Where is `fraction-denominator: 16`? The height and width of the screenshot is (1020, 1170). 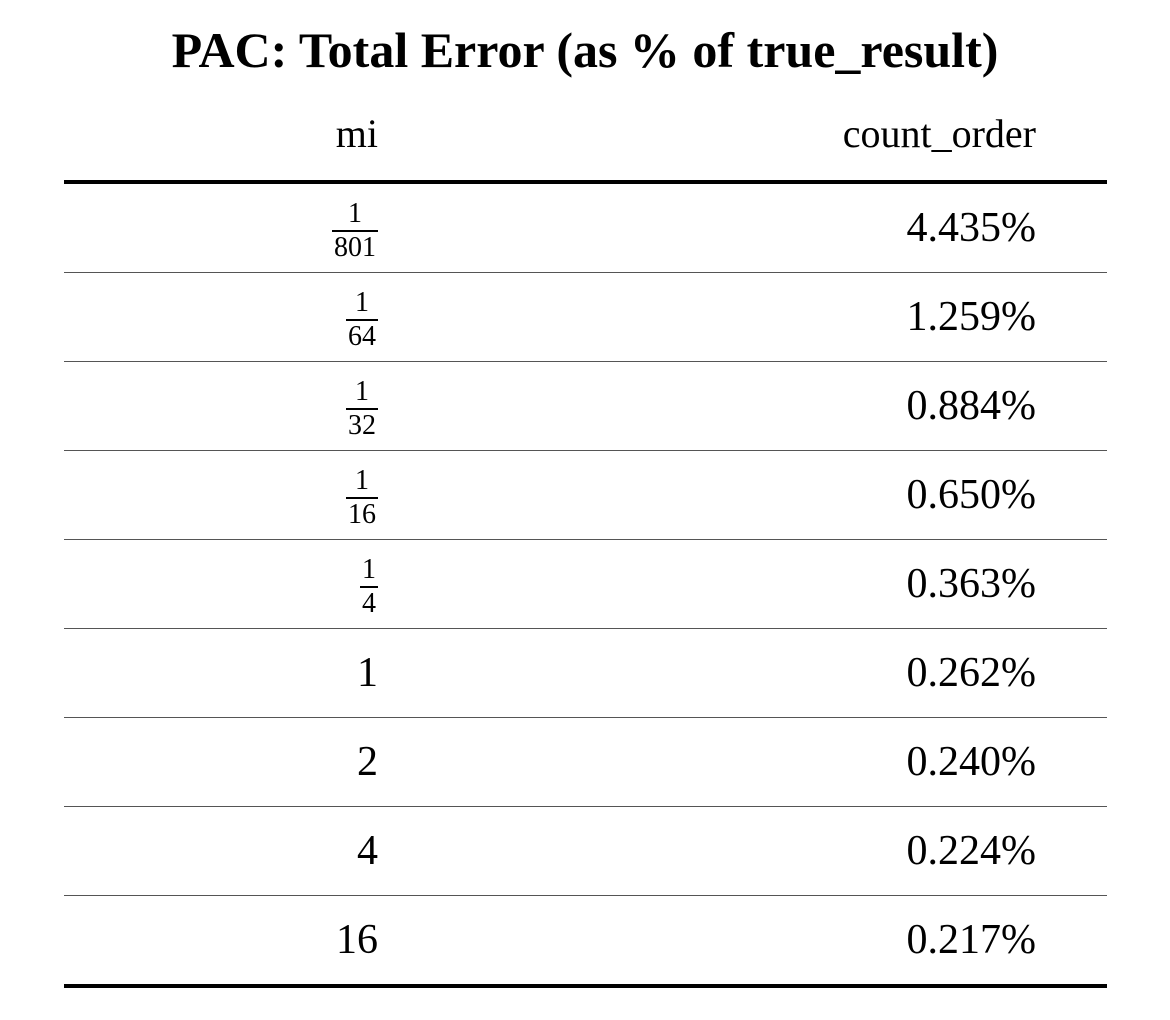 fraction-denominator: 16 is located at coordinates (362, 513).